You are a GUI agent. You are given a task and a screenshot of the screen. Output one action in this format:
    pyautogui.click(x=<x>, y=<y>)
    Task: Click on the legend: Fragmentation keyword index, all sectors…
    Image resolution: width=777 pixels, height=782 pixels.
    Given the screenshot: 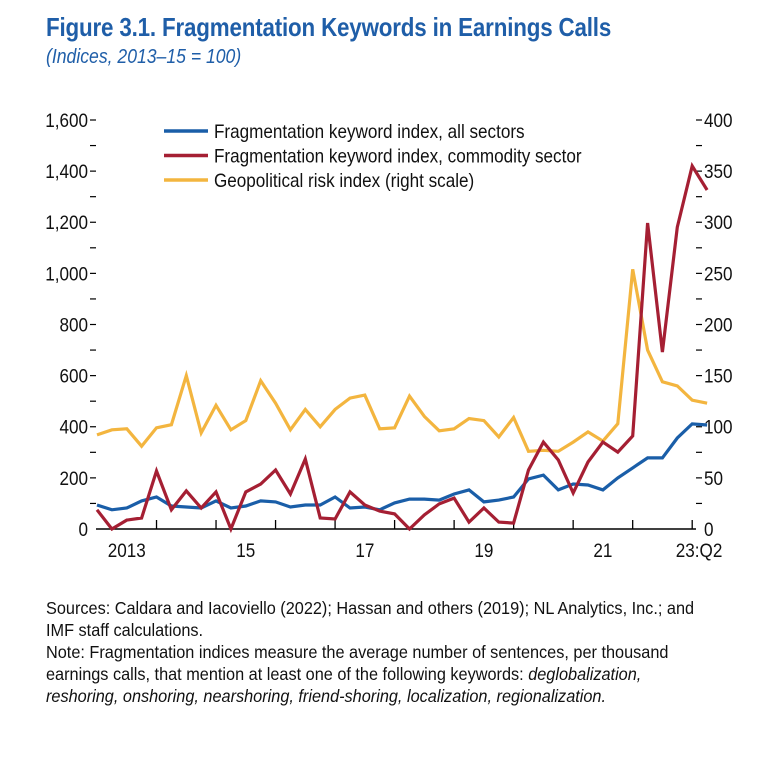 What is the action you would take?
    pyautogui.click(x=373, y=156)
    